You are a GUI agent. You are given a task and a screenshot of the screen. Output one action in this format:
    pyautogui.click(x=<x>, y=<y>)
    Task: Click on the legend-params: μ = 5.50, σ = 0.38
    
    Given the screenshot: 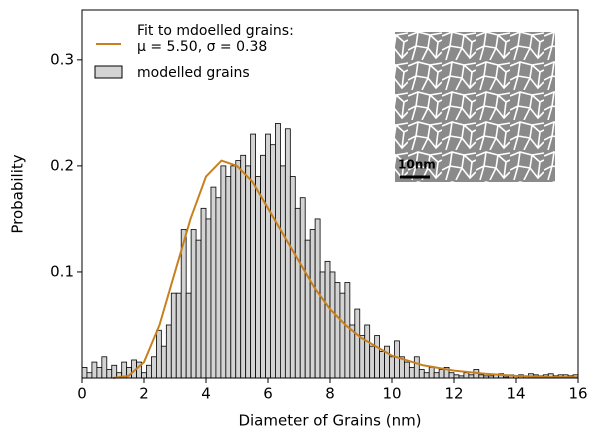 What is the action you would take?
    pyautogui.click(x=202, y=47)
    